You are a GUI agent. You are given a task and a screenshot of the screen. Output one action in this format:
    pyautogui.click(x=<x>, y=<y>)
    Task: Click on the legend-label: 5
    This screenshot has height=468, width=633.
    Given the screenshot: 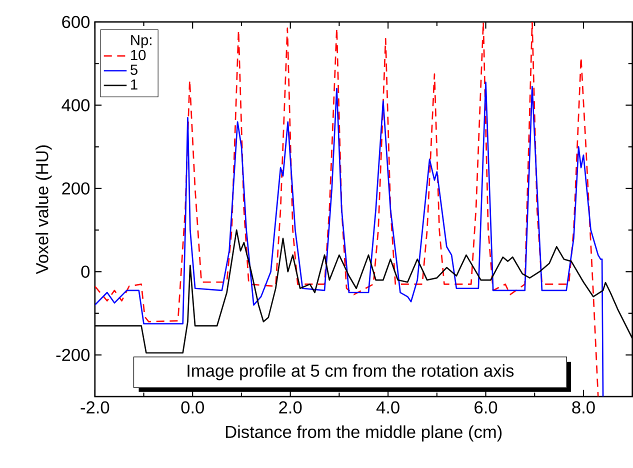 What is the action you would take?
    pyautogui.click(x=134, y=70)
    